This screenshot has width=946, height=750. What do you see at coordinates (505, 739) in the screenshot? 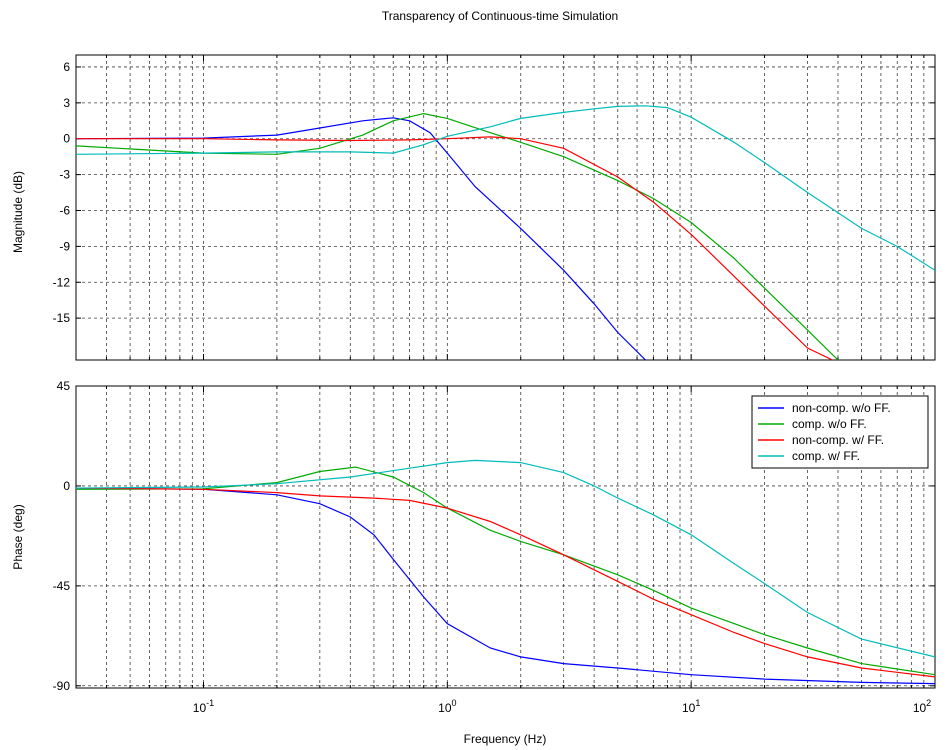
I see `x-axis-label: Frequency (Hz)` at bounding box center [505, 739].